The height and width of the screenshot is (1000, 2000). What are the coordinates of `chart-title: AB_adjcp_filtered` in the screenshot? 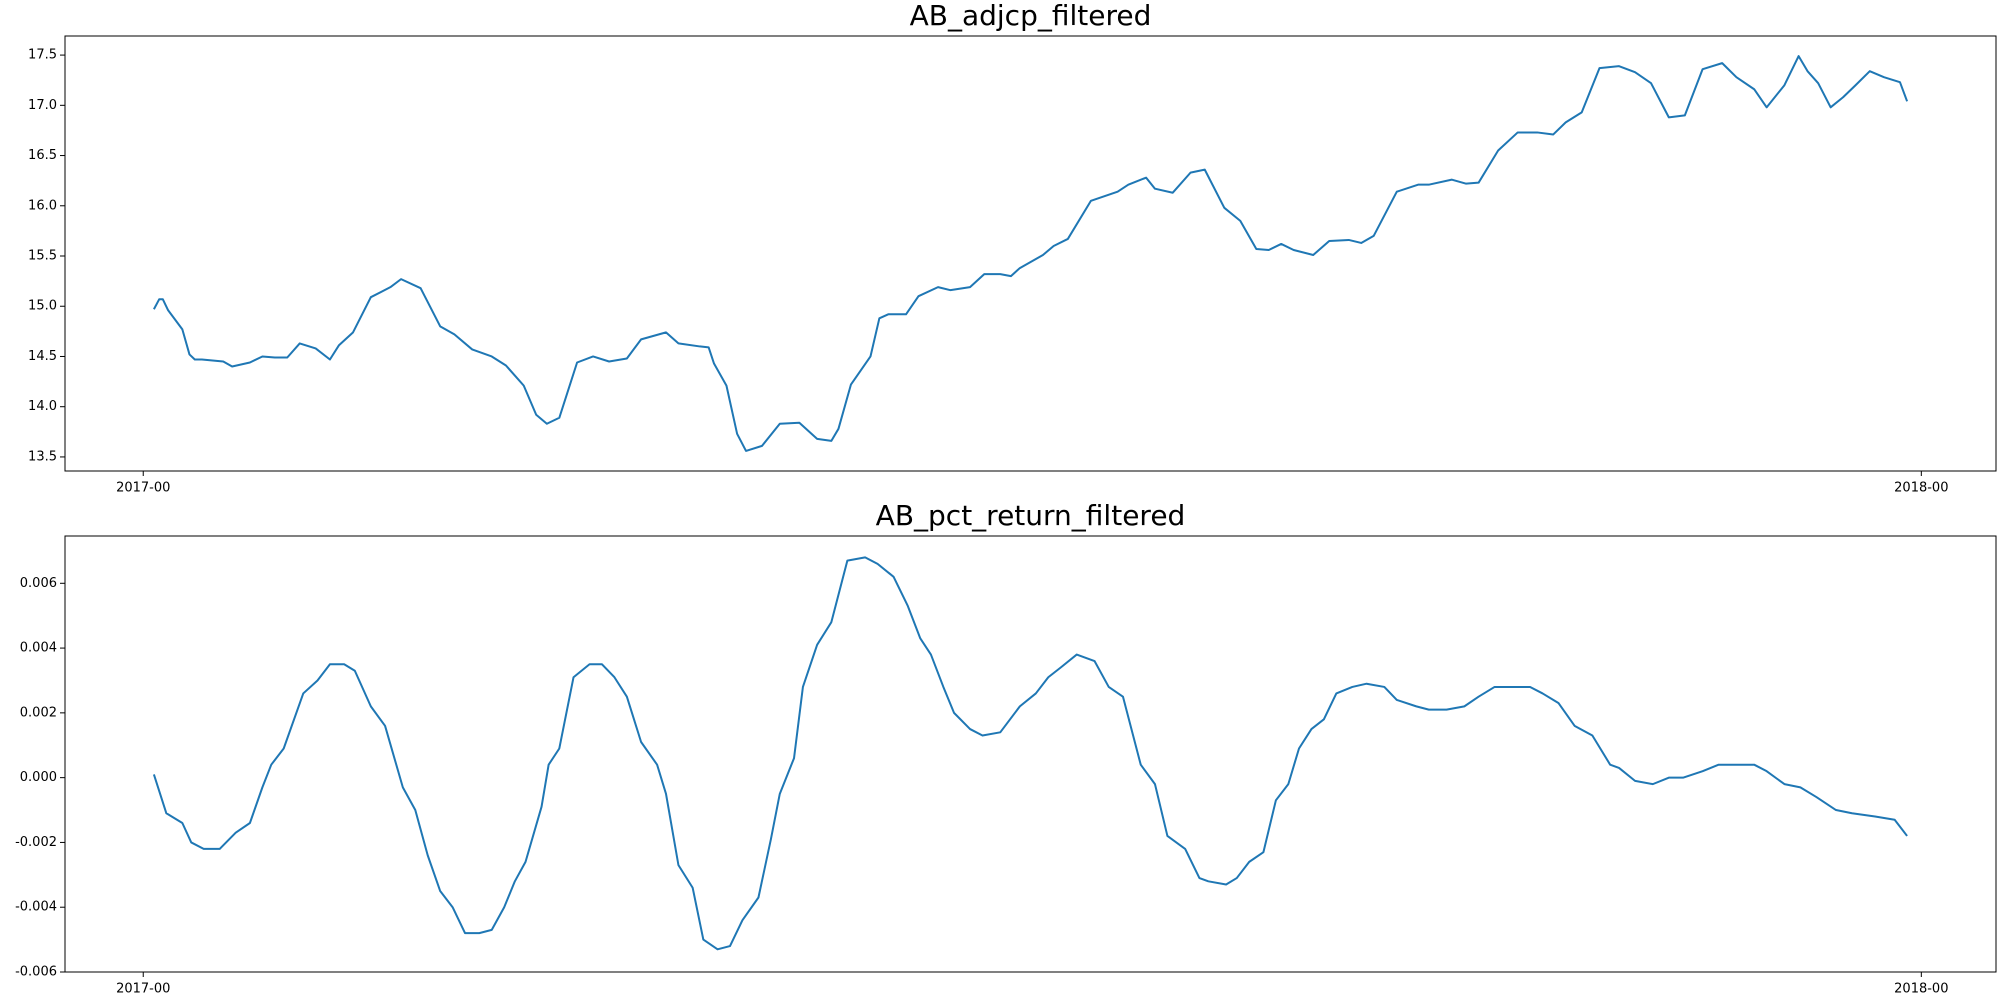 It's located at (1031, 16).